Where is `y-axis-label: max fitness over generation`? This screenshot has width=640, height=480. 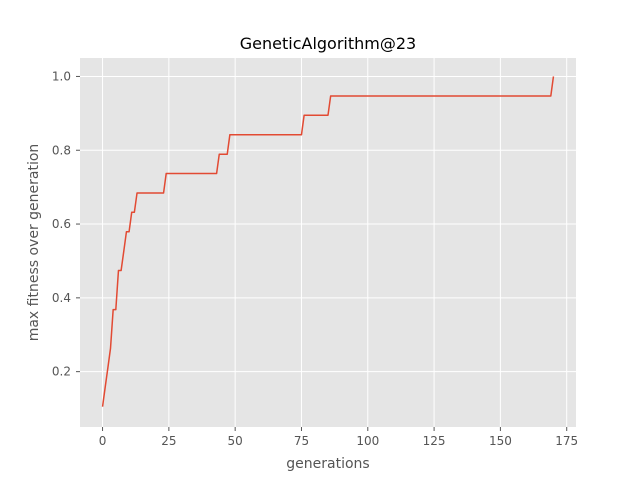 y-axis-label: max fitness over generation is located at coordinates (34, 243).